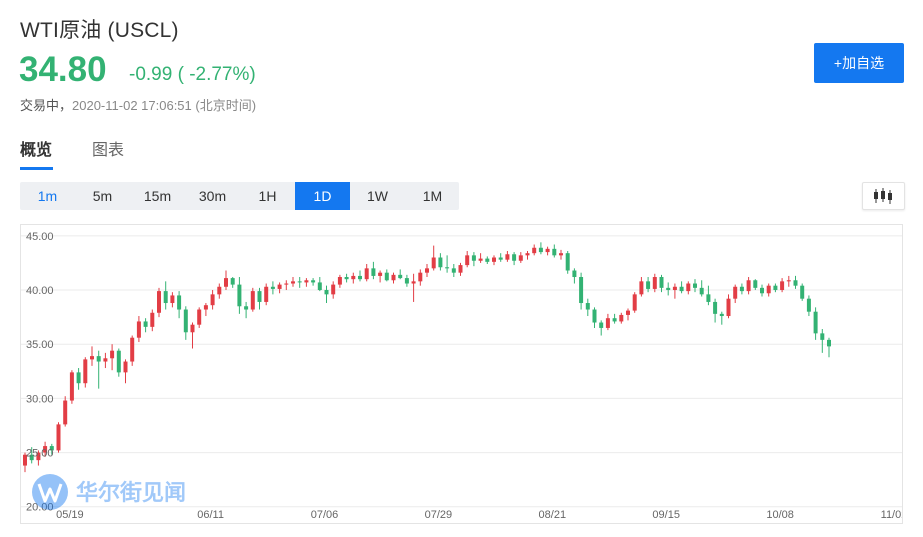 The height and width of the screenshot is (537, 923). What do you see at coordinates (780, 515) in the screenshot?
I see `x-tick-label: 10/08` at bounding box center [780, 515].